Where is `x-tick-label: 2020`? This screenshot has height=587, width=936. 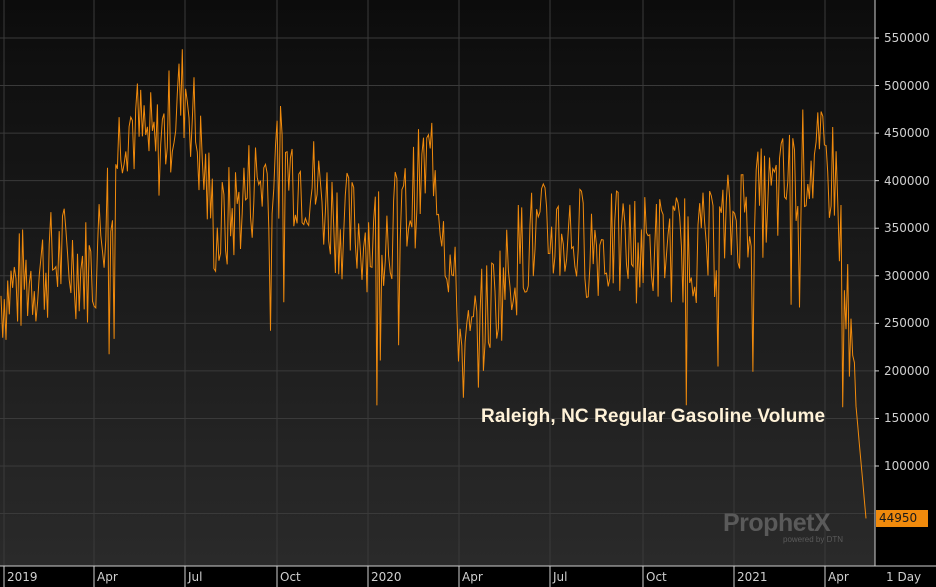 x-tick-label: 2020 is located at coordinates (386, 577).